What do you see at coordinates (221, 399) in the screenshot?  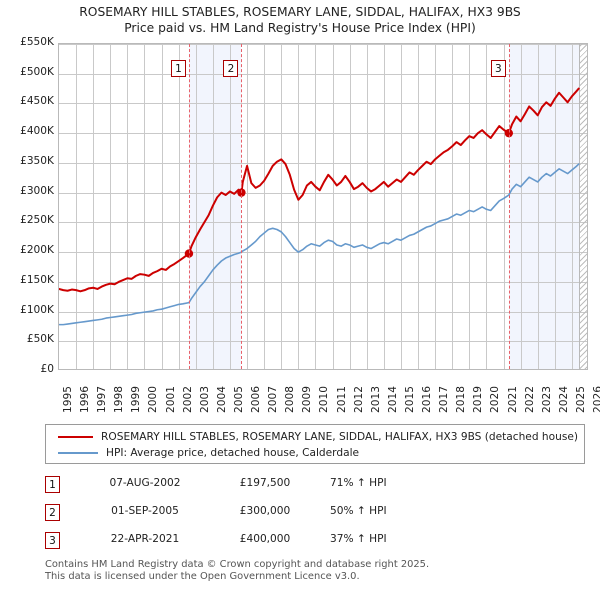 I see `x-tick-label: 2004` at bounding box center [221, 399].